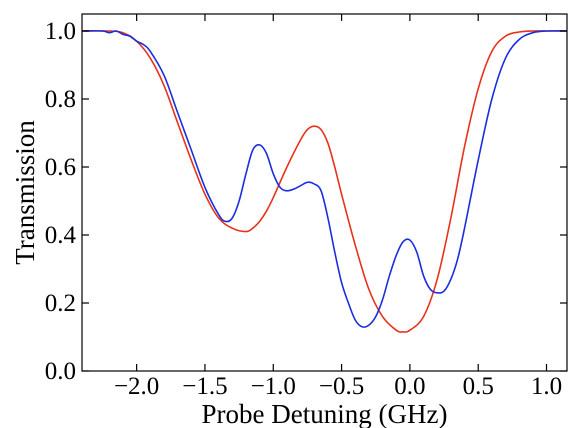  What do you see at coordinates (341, 386) in the screenshot?
I see `x-tick-label: −0.5` at bounding box center [341, 386].